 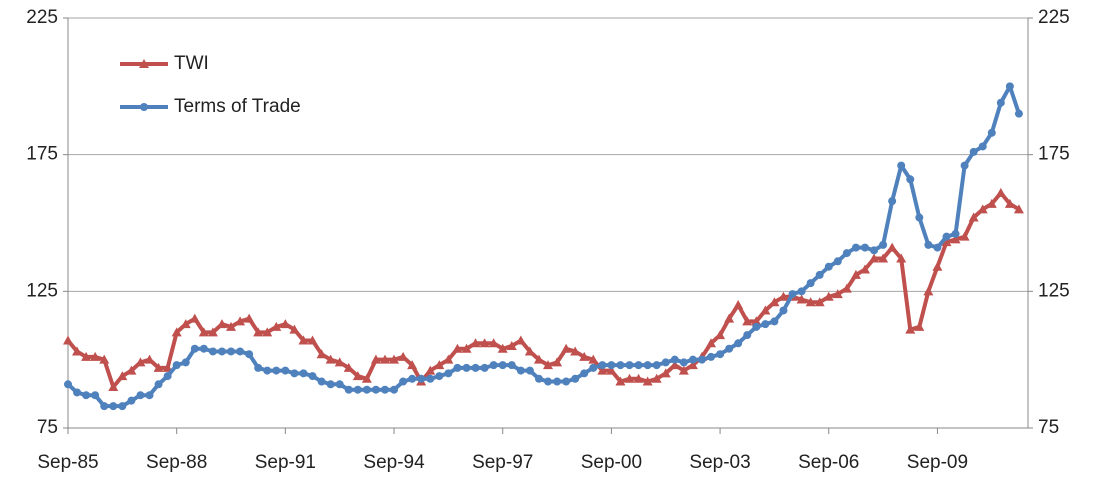 I want to click on x-tick-label: Sep-00, so click(x=611, y=462).